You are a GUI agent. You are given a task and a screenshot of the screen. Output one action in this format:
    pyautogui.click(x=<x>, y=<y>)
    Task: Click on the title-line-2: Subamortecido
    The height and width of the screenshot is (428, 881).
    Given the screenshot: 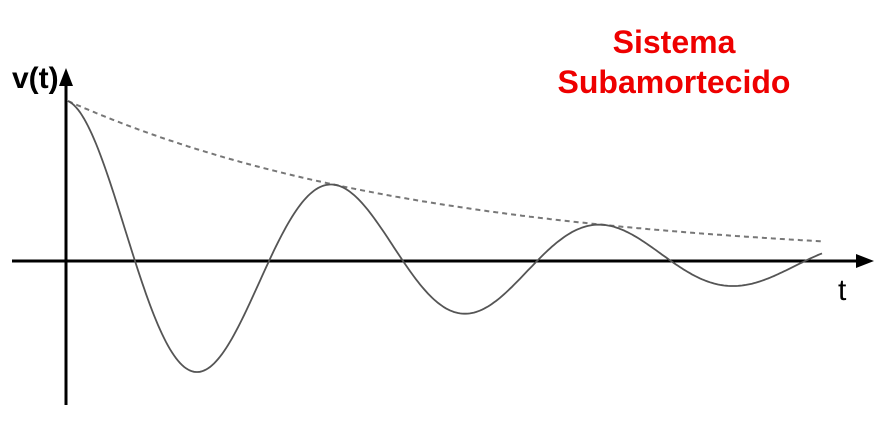 What is the action you would take?
    pyautogui.click(x=674, y=82)
    